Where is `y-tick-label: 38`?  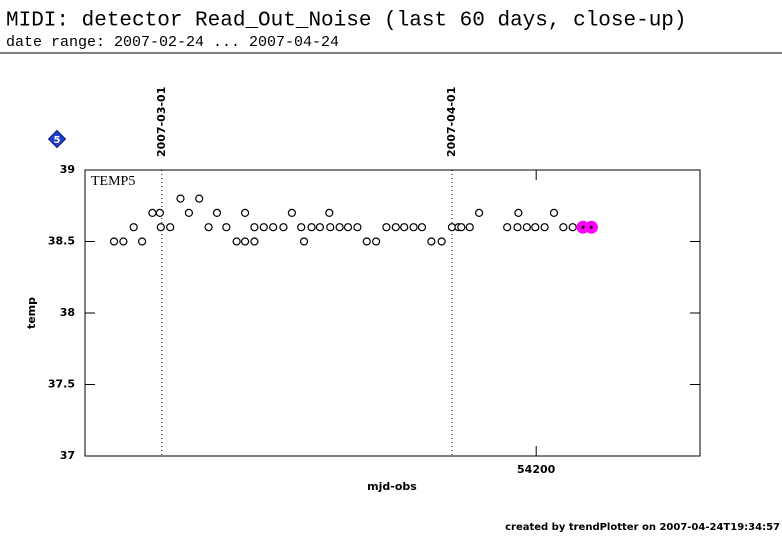 y-tick-label: 38 is located at coordinates (67, 312).